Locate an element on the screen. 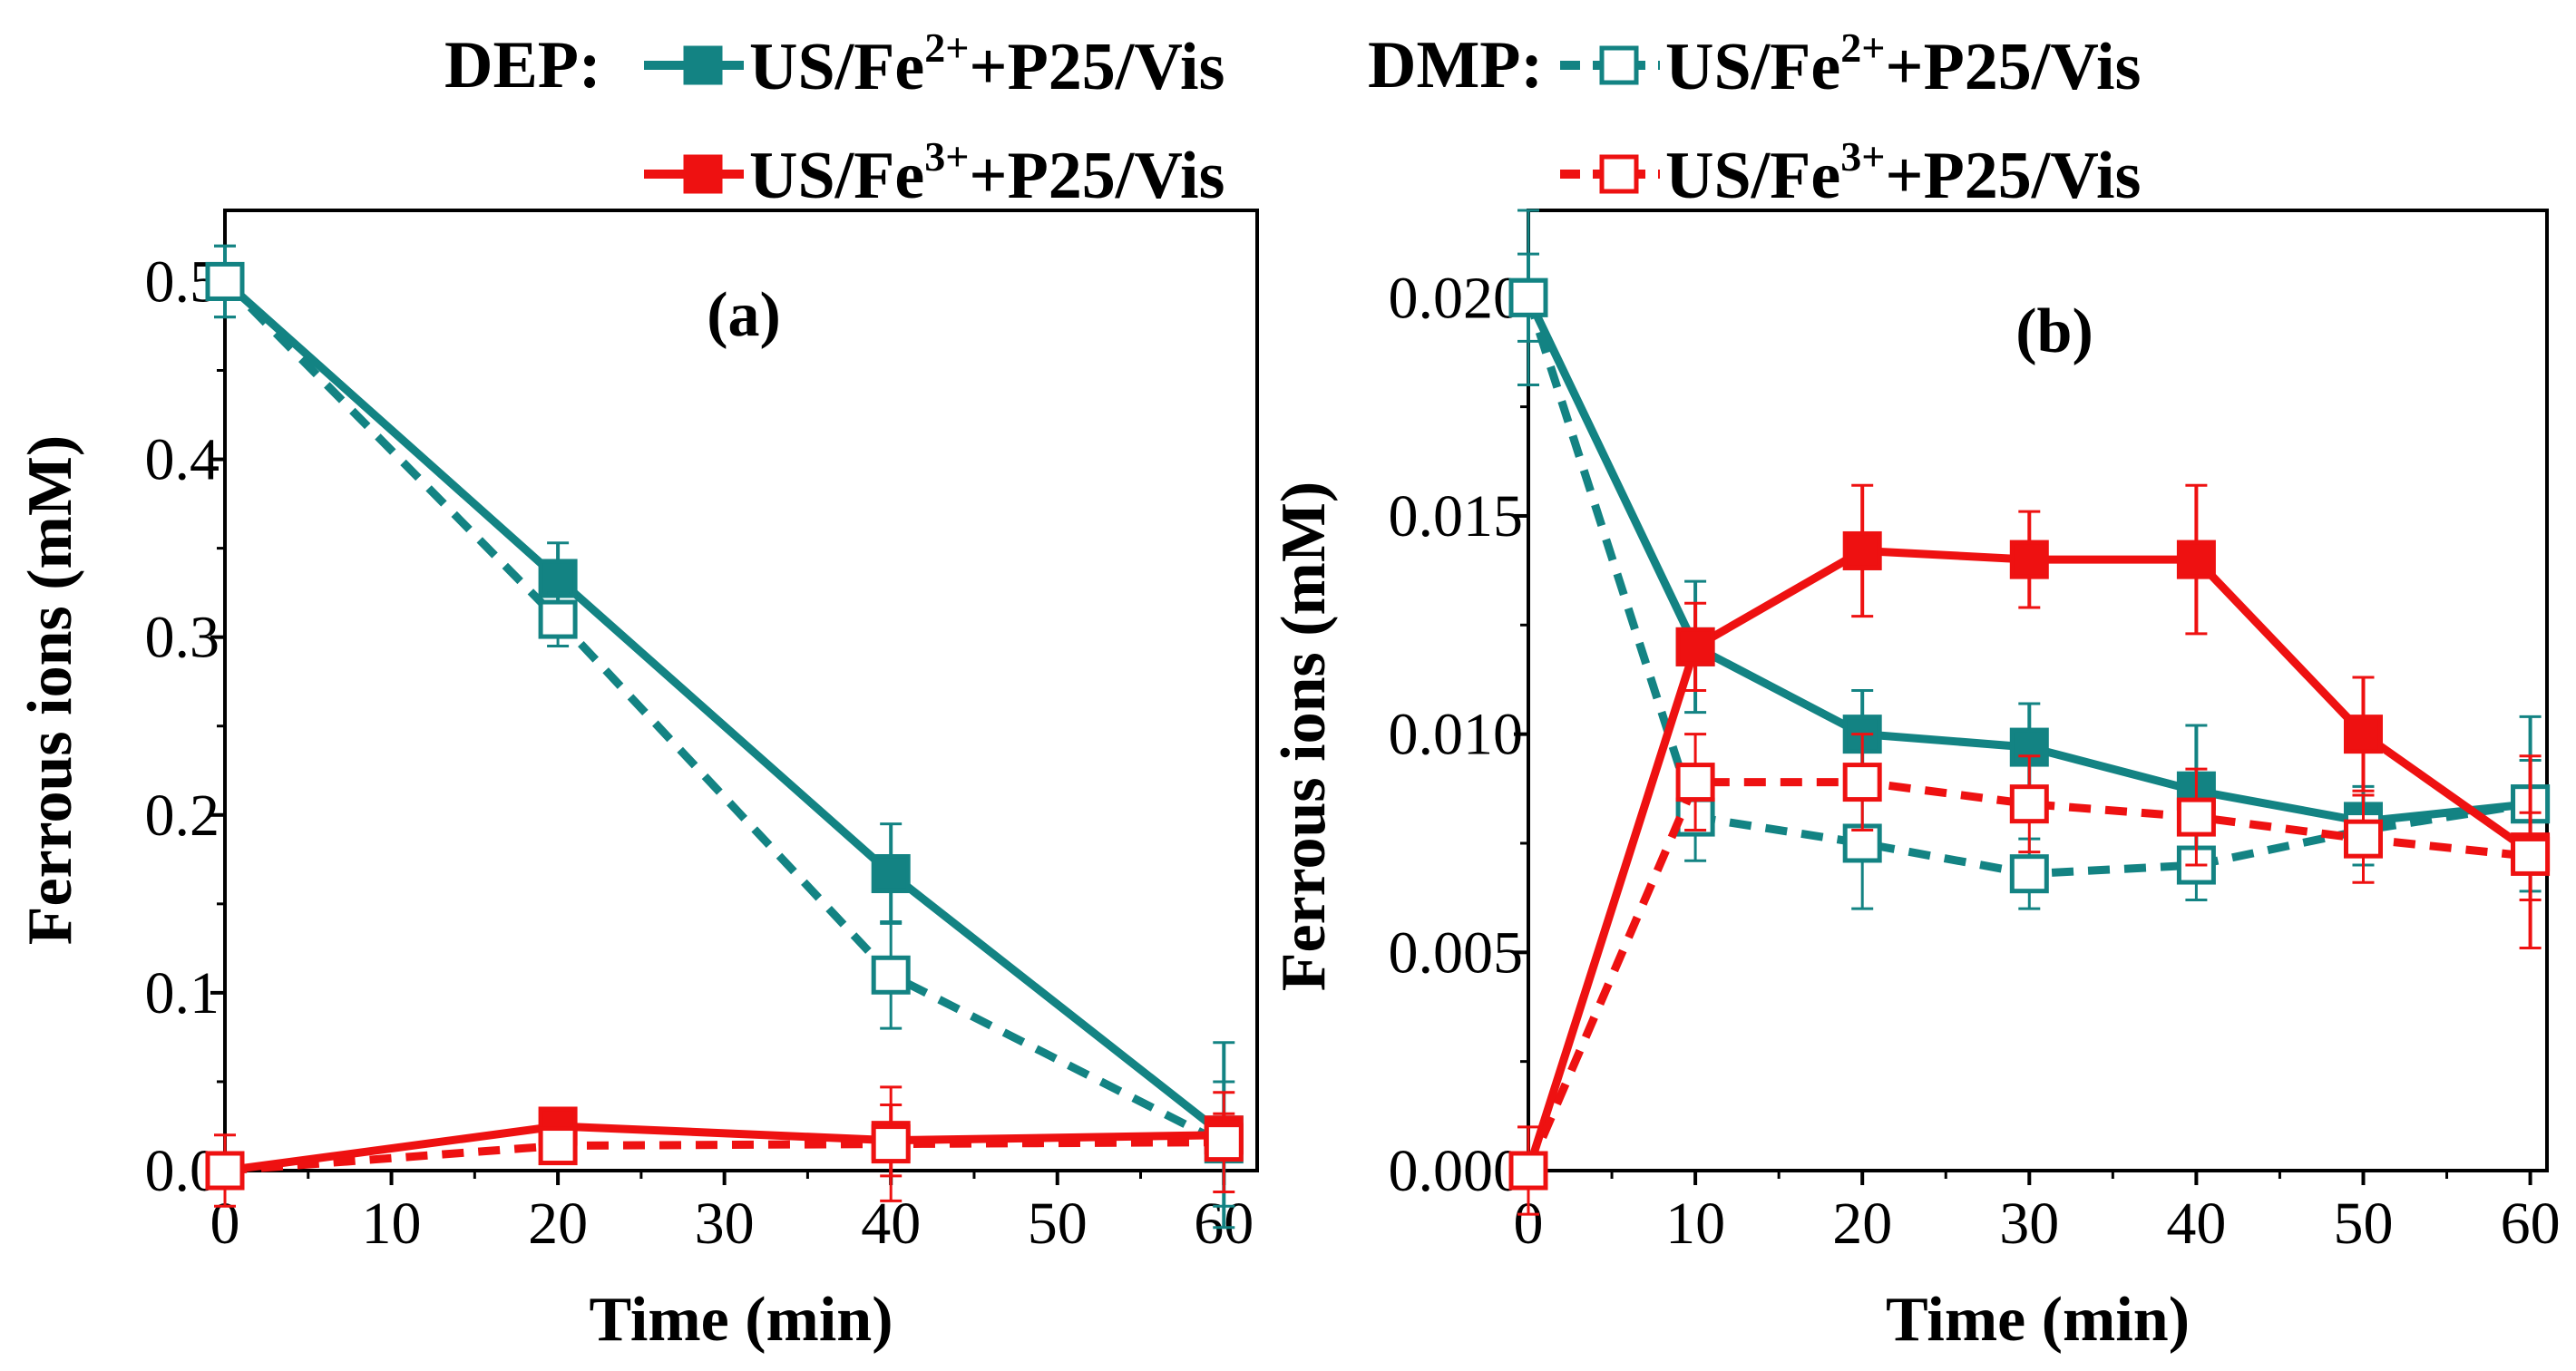  panel-tag: (b) is located at coordinates (2054, 331).